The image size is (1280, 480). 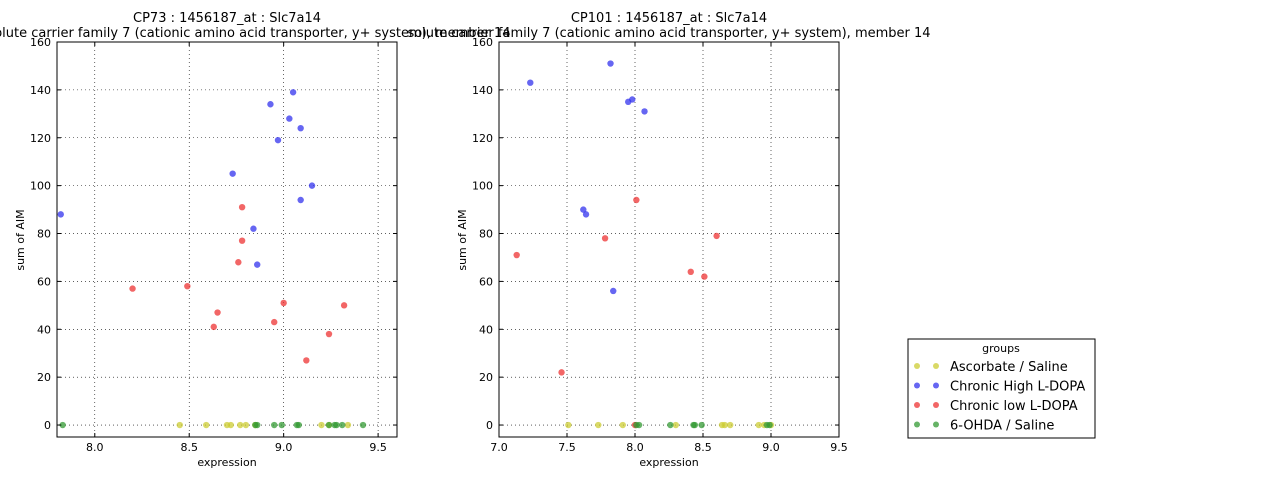 I want to click on legend-label: Chronic High L-DOPA, so click(x=1017, y=387).